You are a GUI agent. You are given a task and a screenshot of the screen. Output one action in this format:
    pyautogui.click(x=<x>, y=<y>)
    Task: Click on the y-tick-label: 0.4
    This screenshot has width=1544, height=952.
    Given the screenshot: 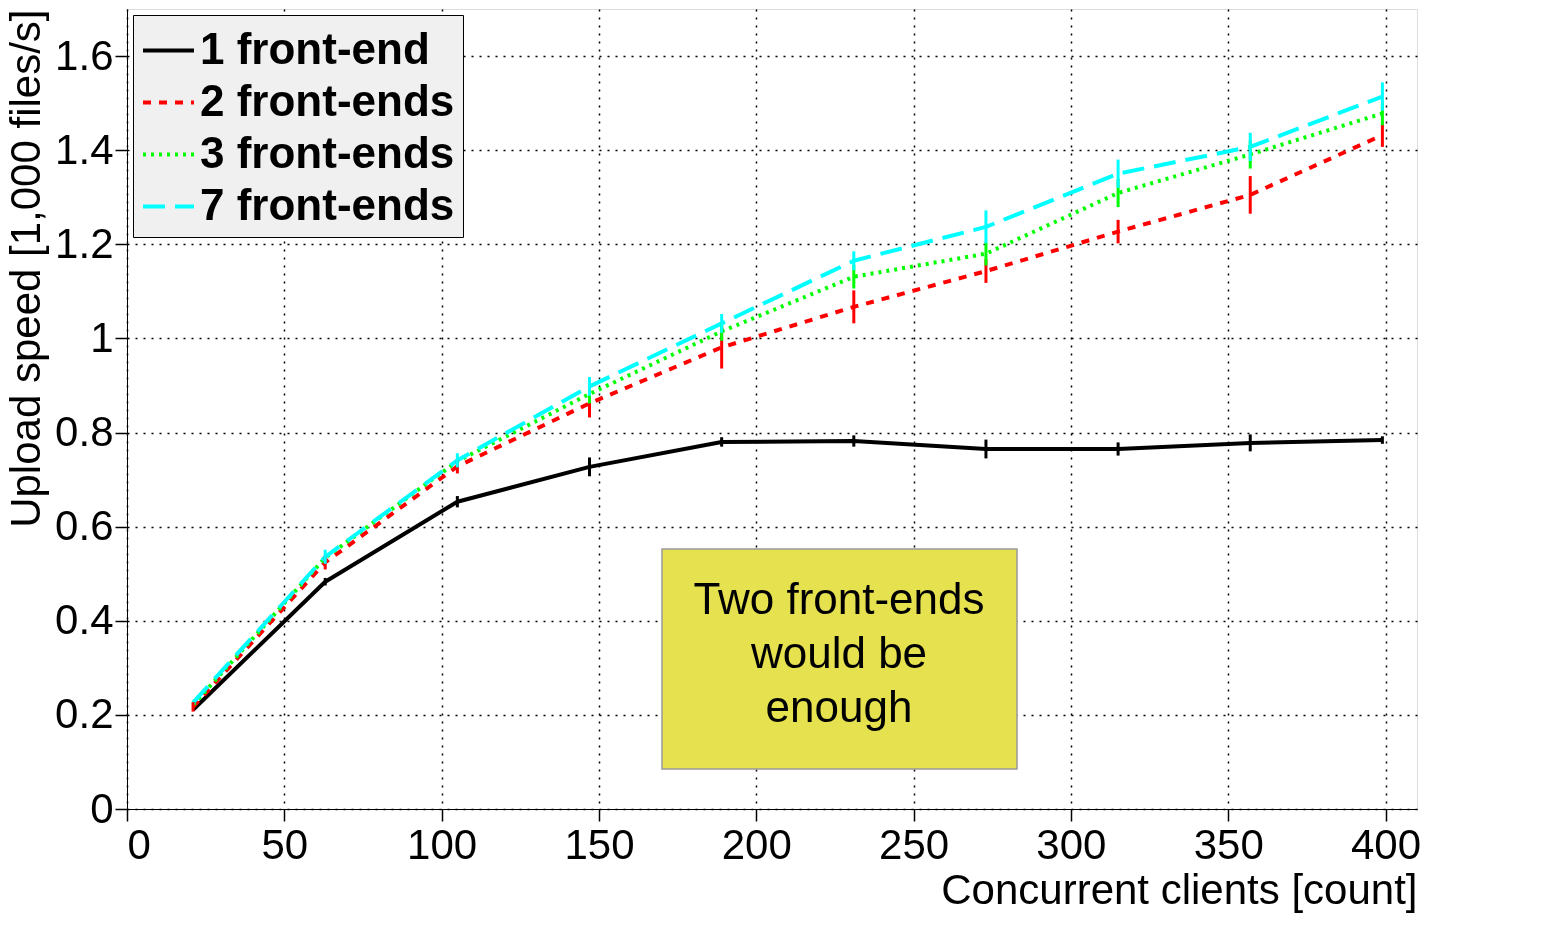 What is the action you would take?
    pyautogui.click(x=84, y=620)
    